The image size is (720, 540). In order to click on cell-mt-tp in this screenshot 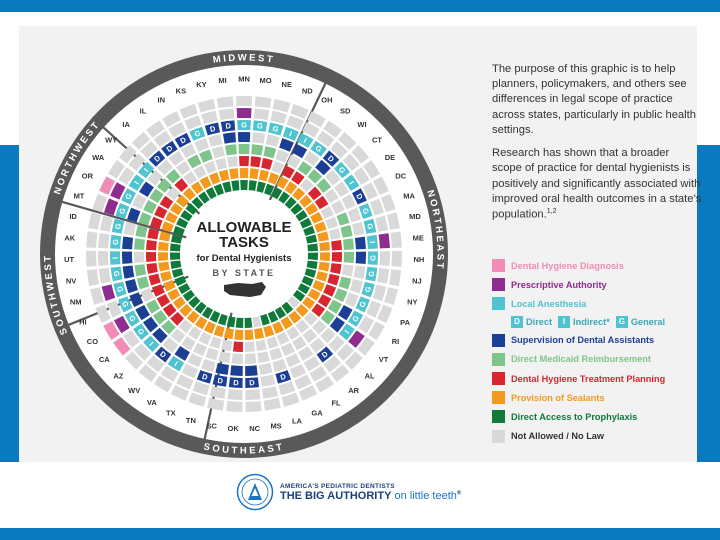, I will do `click(156, 222)`.